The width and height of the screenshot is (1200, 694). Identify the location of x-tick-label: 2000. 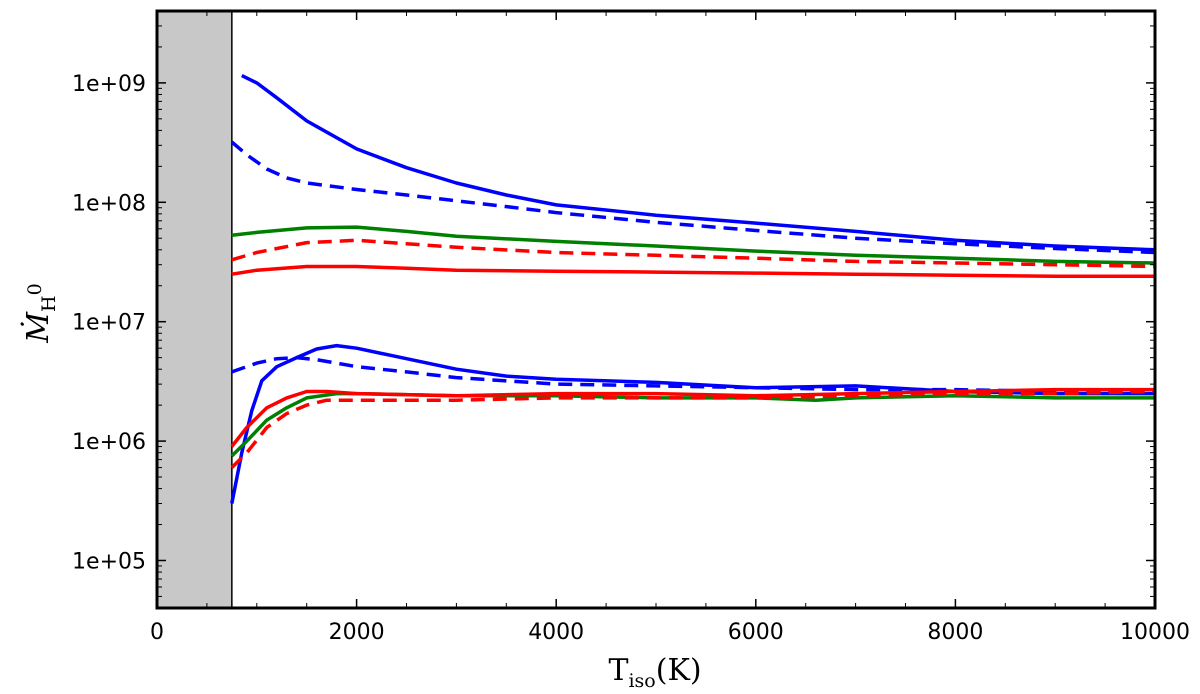
(357, 632).